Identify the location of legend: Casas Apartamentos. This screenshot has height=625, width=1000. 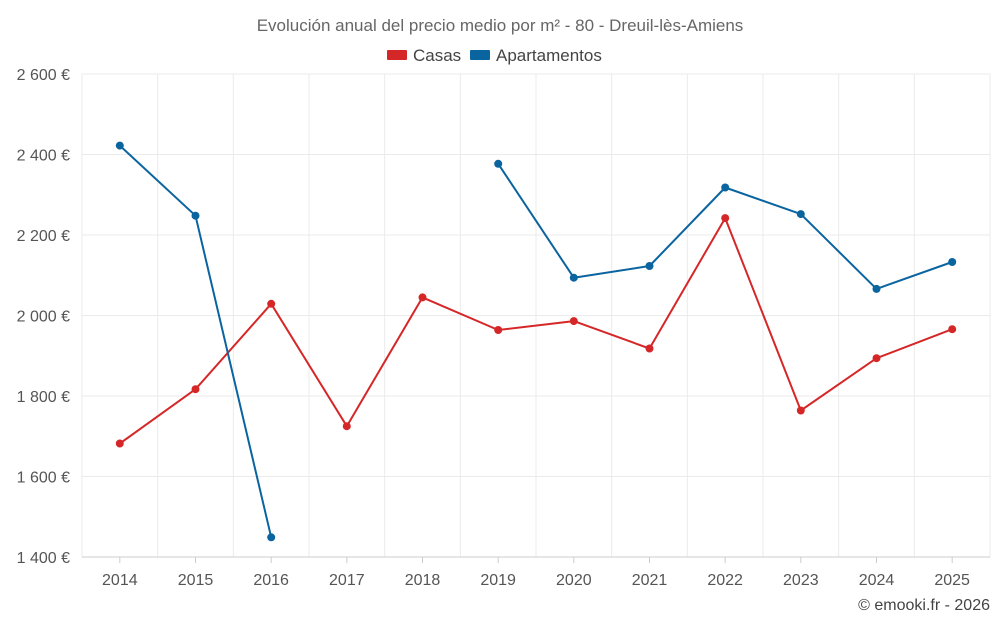
(494, 55).